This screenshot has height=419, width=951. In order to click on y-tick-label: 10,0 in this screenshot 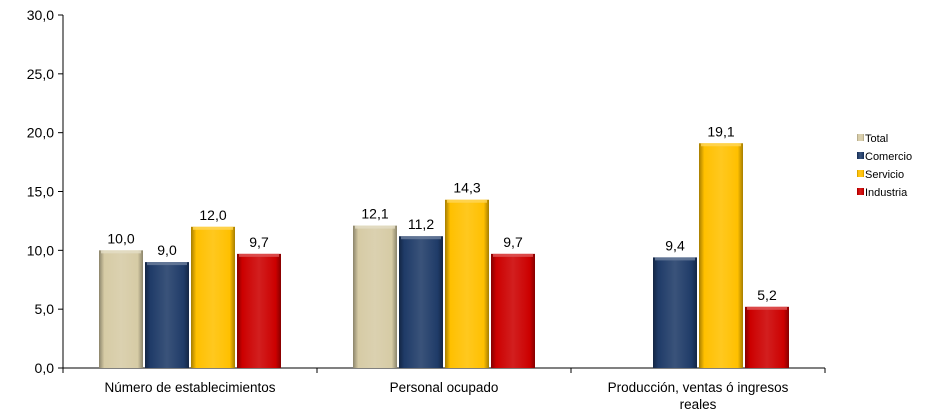, I will do `click(40, 250)`.